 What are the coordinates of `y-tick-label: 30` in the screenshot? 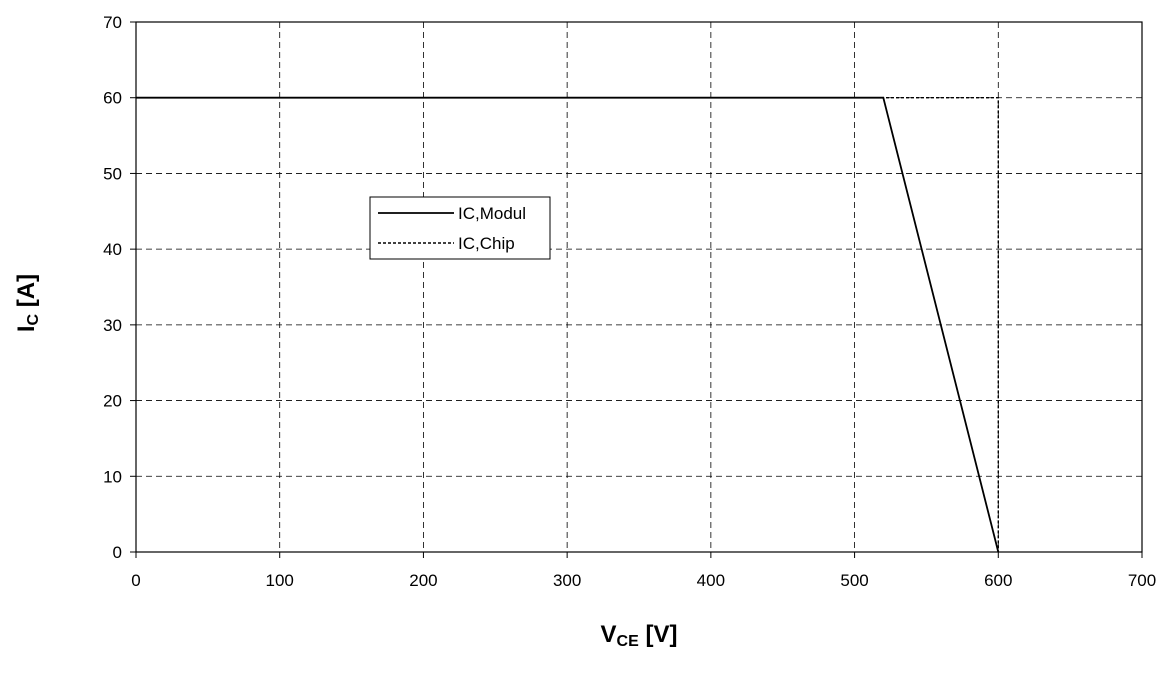 It's located at (112, 325).